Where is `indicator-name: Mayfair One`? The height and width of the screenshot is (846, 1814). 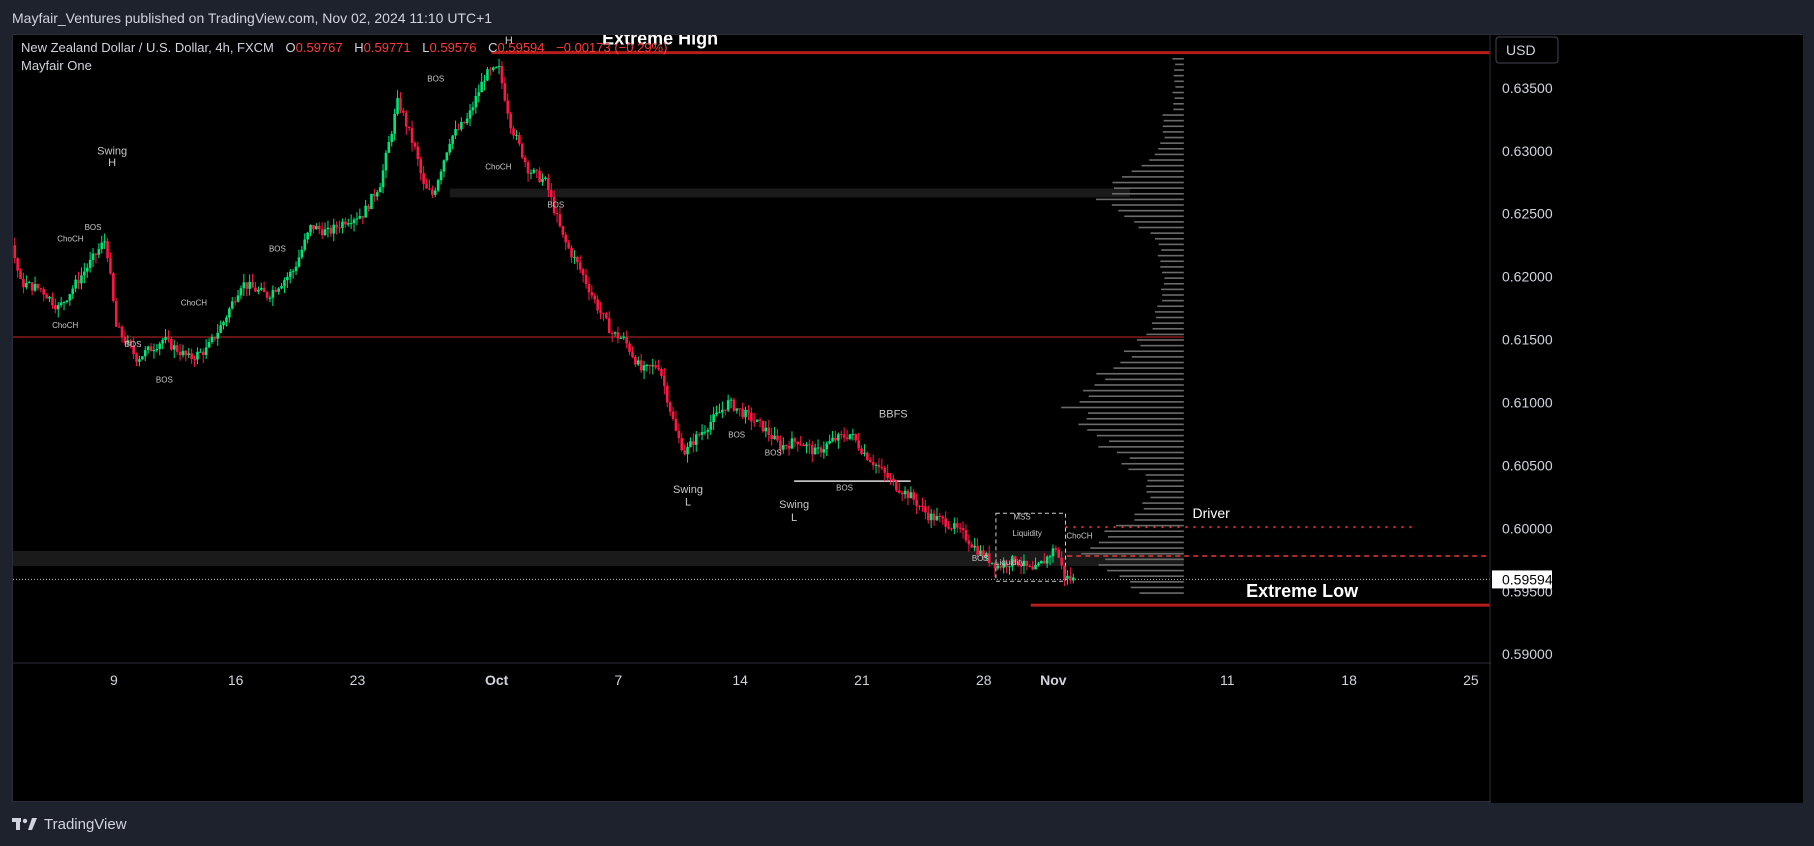 indicator-name: Mayfair One is located at coordinates (56, 65).